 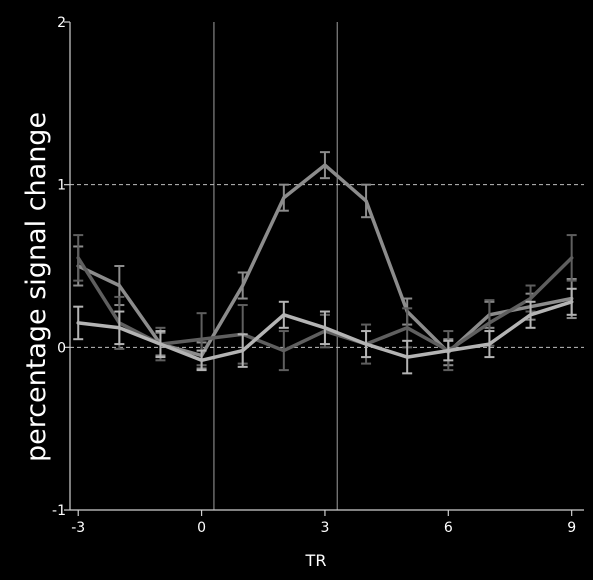 I want to click on series-group, so click(x=325, y=331).